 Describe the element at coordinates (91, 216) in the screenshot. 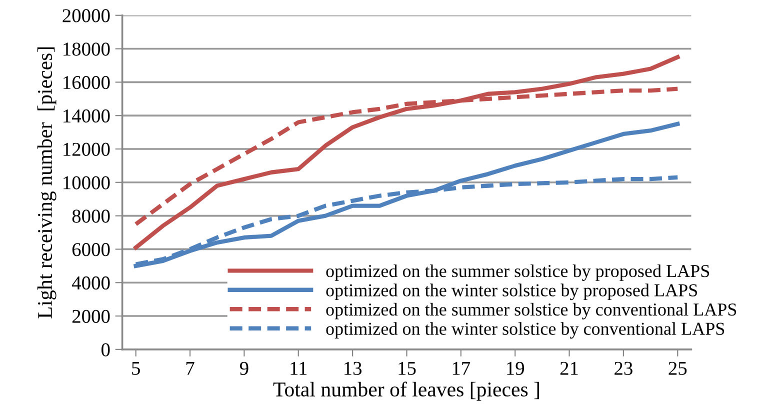

I see `y-tick-label: 8000` at that location.